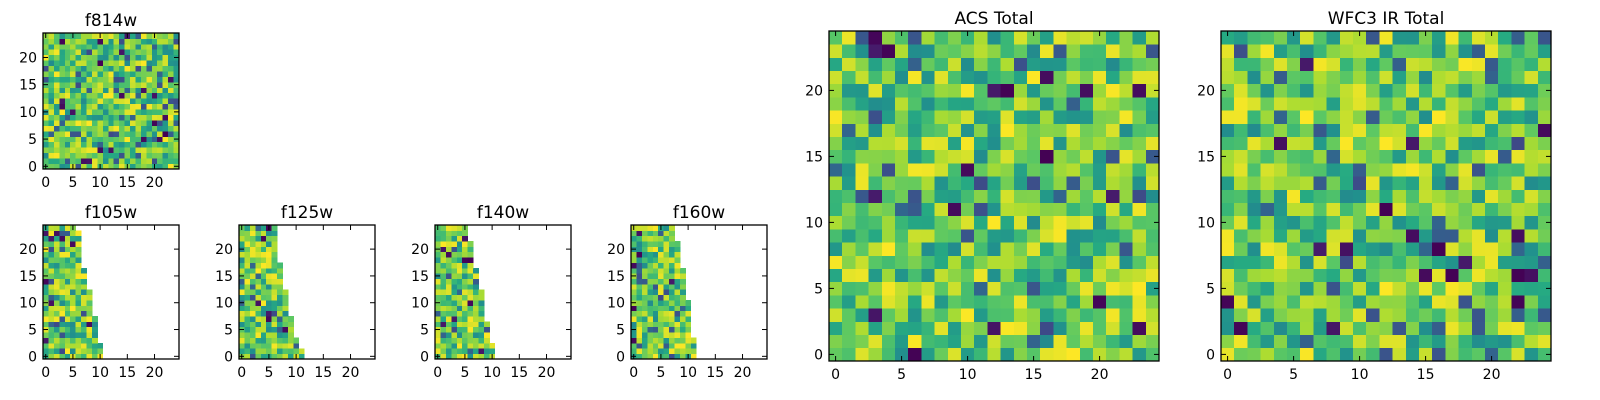 The width and height of the screenshot is (1600, 400). Describe the element at coordinates (111, 213) in the screenshot. I see `panel-title: f105w` at that location.